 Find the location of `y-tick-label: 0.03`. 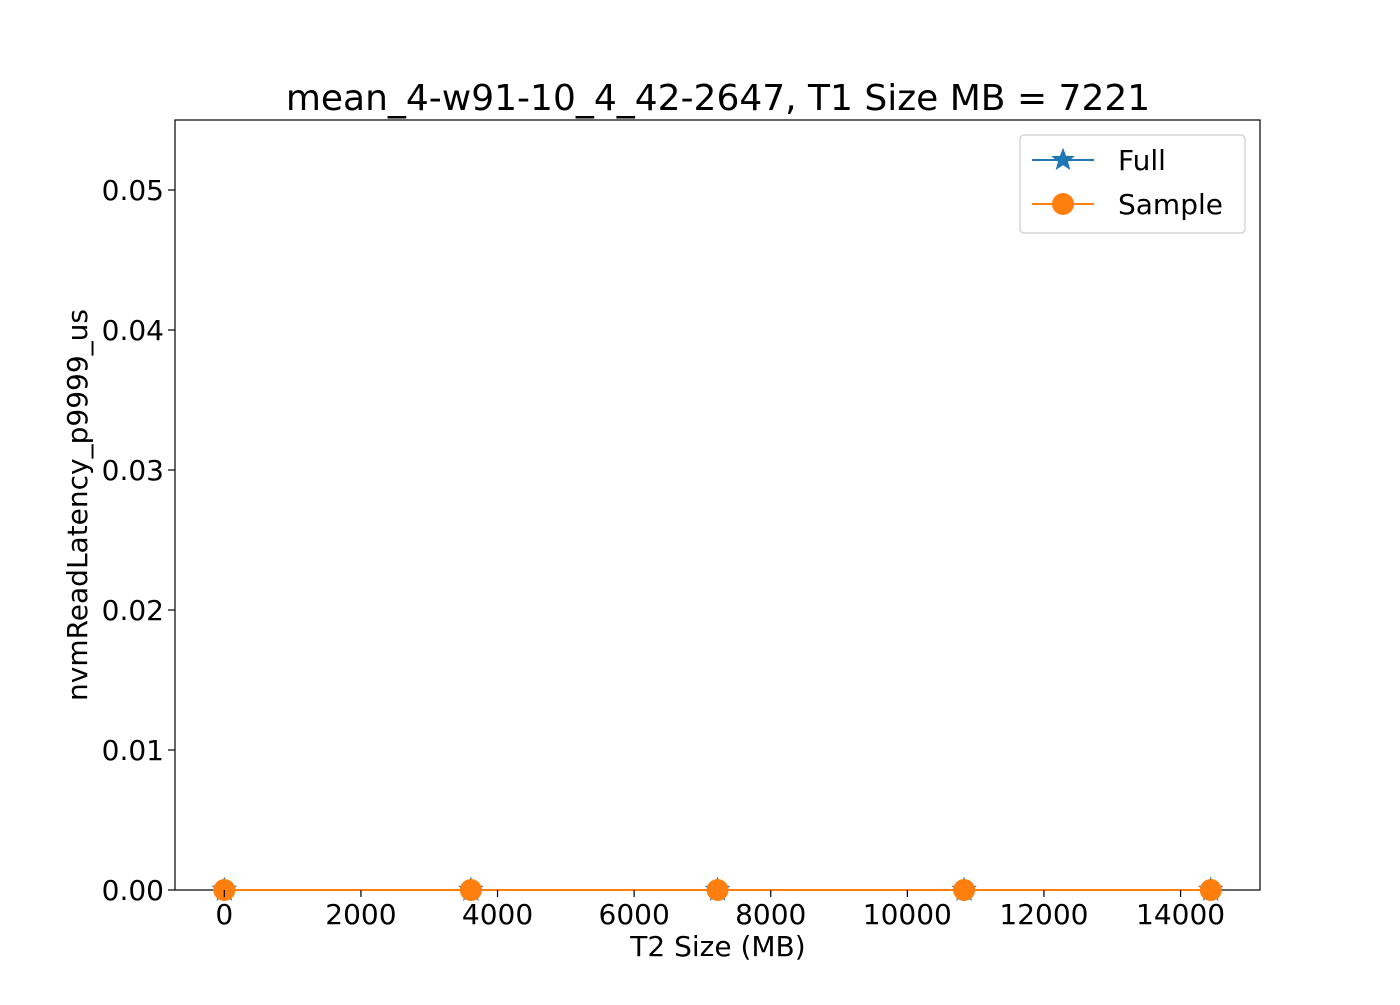

y-tick-label: 0.03 is located at coordinates (133, 470).